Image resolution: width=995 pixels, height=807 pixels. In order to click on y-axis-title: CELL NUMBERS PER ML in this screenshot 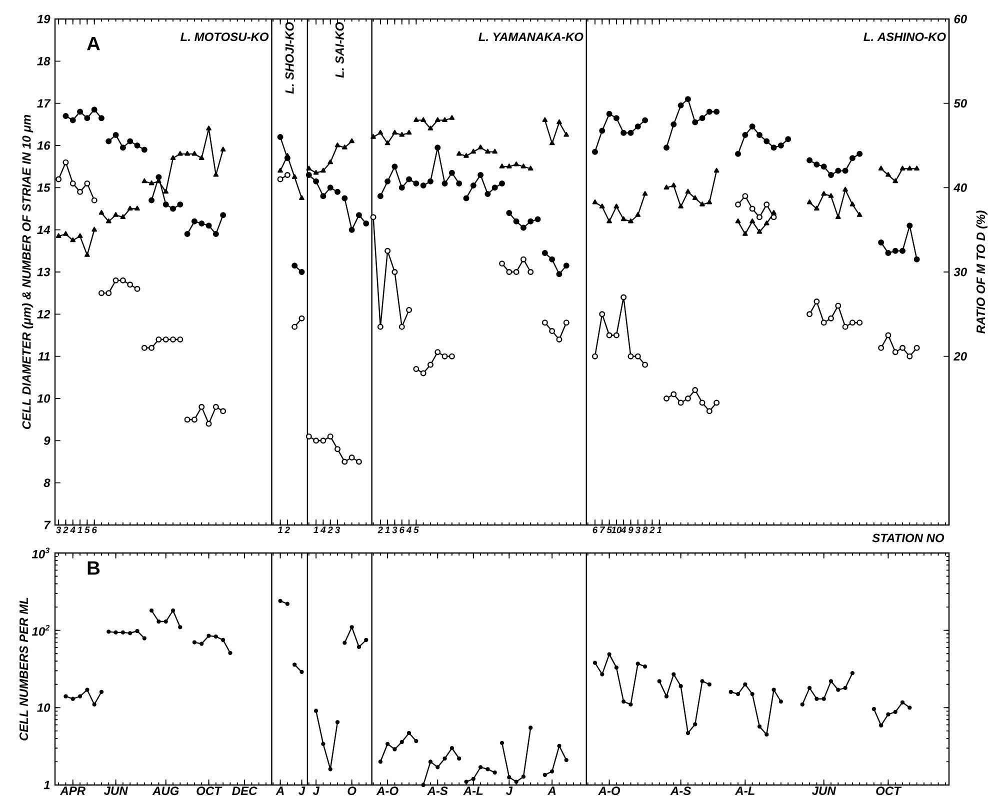, I will do `click(24, 669)`.